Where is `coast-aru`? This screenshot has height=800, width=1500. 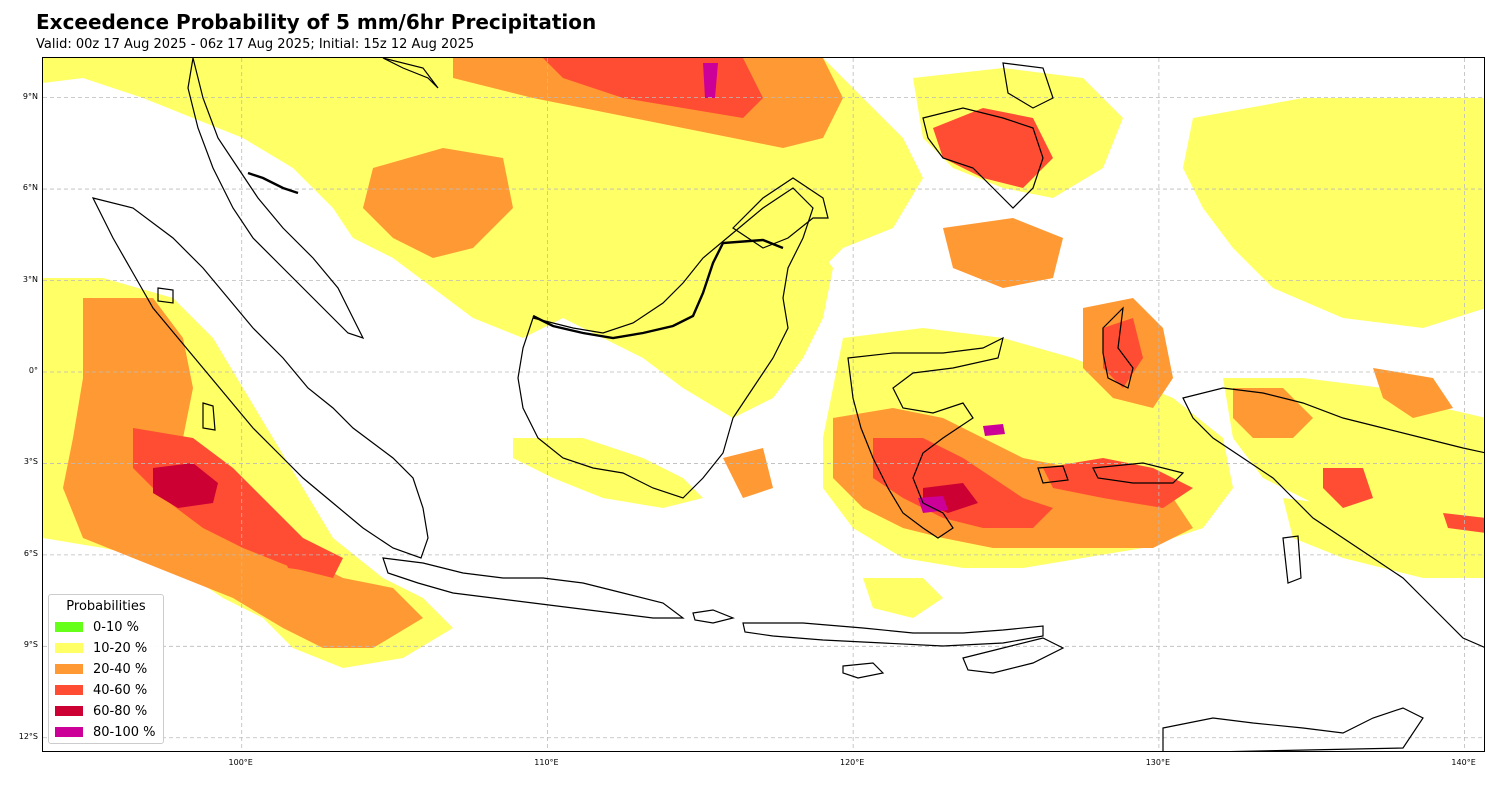 coast-aru is located at coordinates (1292, 559).